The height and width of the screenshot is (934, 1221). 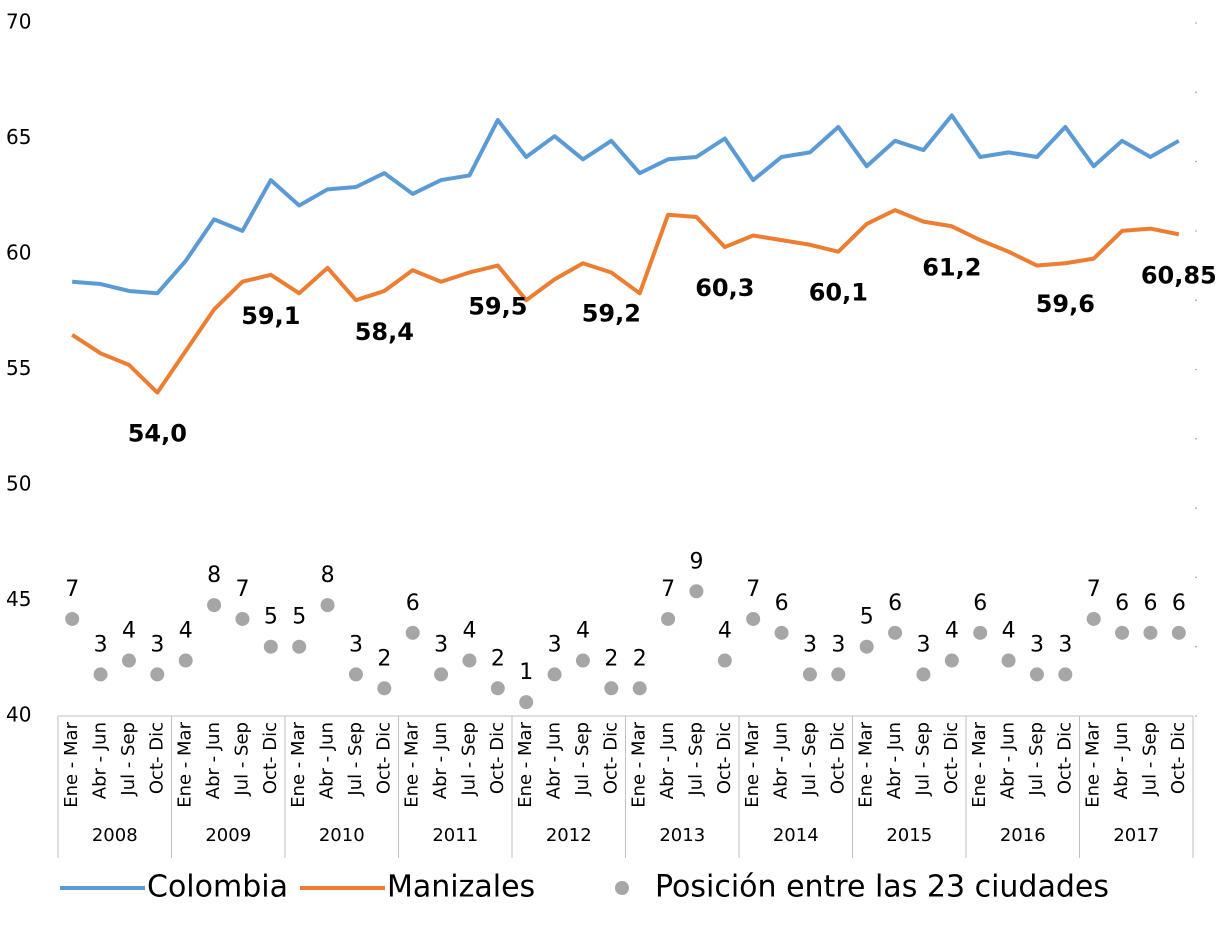 What do you see at coordinates (18, 599) in the screenshot?
I see `y-tick-label: 45` at bounding box center [18, 599].